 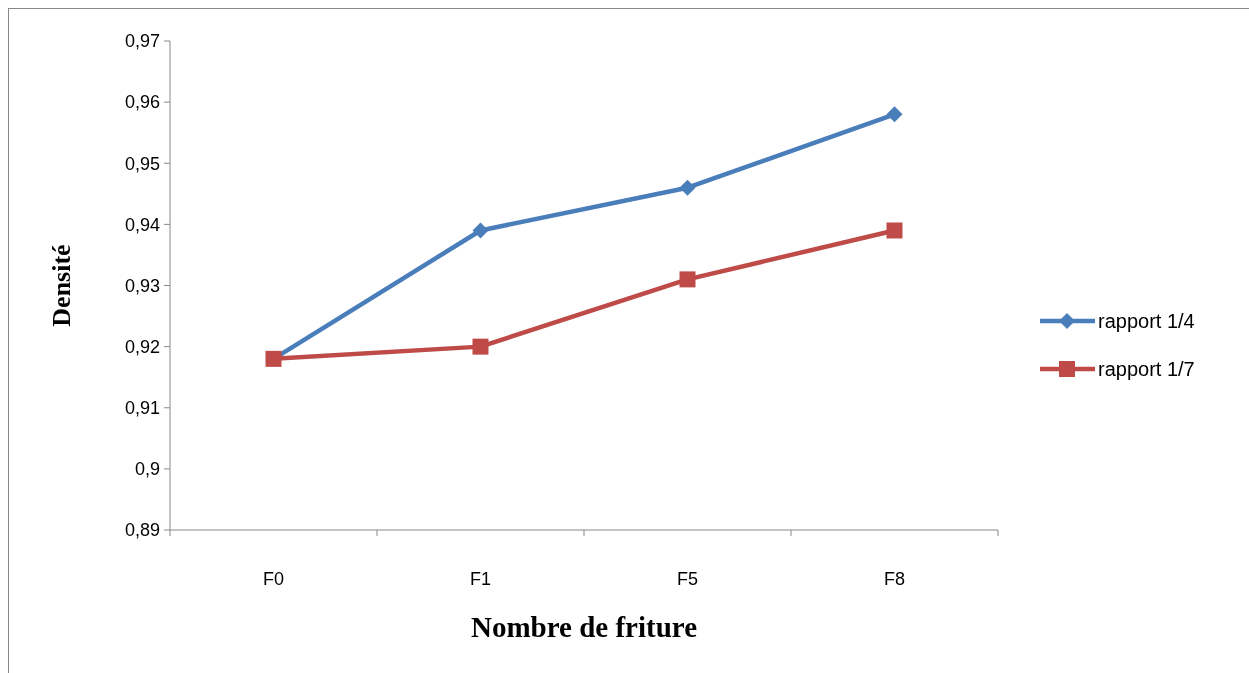 What do you see at coordinates (142, 102) in the screenshot?
I see `y-tick-label: 0,96` at bounding box center [142, 102].